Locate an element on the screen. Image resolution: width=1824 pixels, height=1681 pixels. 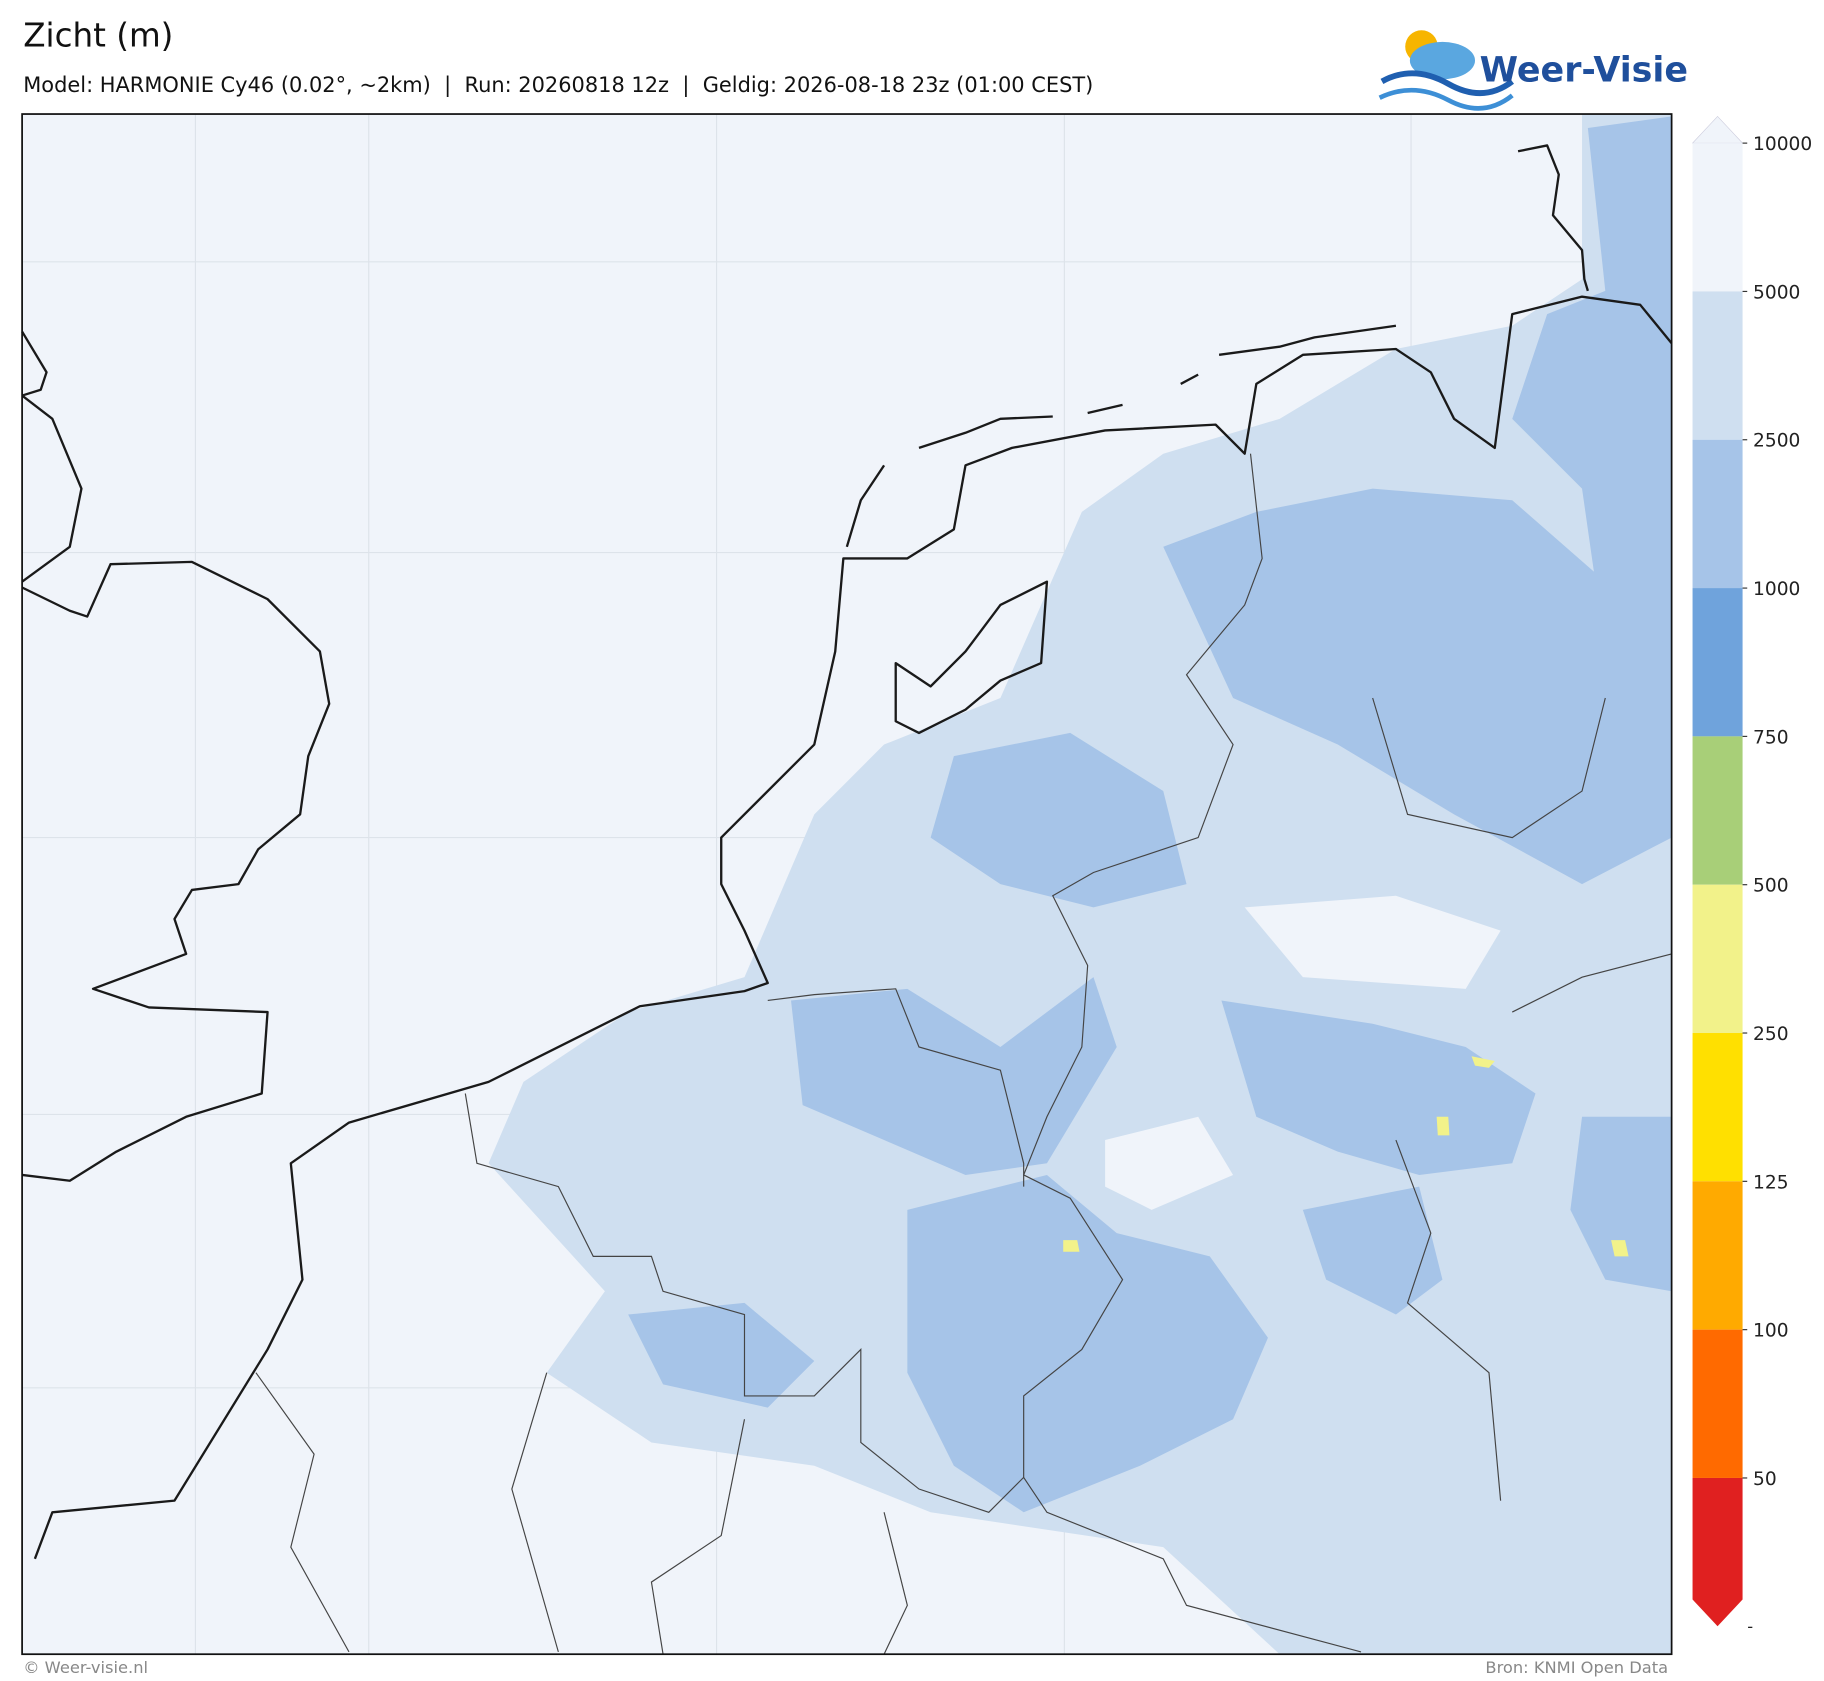
footer-right: Bron: KNMI Open Data is located at coordinates (1576, 1667).